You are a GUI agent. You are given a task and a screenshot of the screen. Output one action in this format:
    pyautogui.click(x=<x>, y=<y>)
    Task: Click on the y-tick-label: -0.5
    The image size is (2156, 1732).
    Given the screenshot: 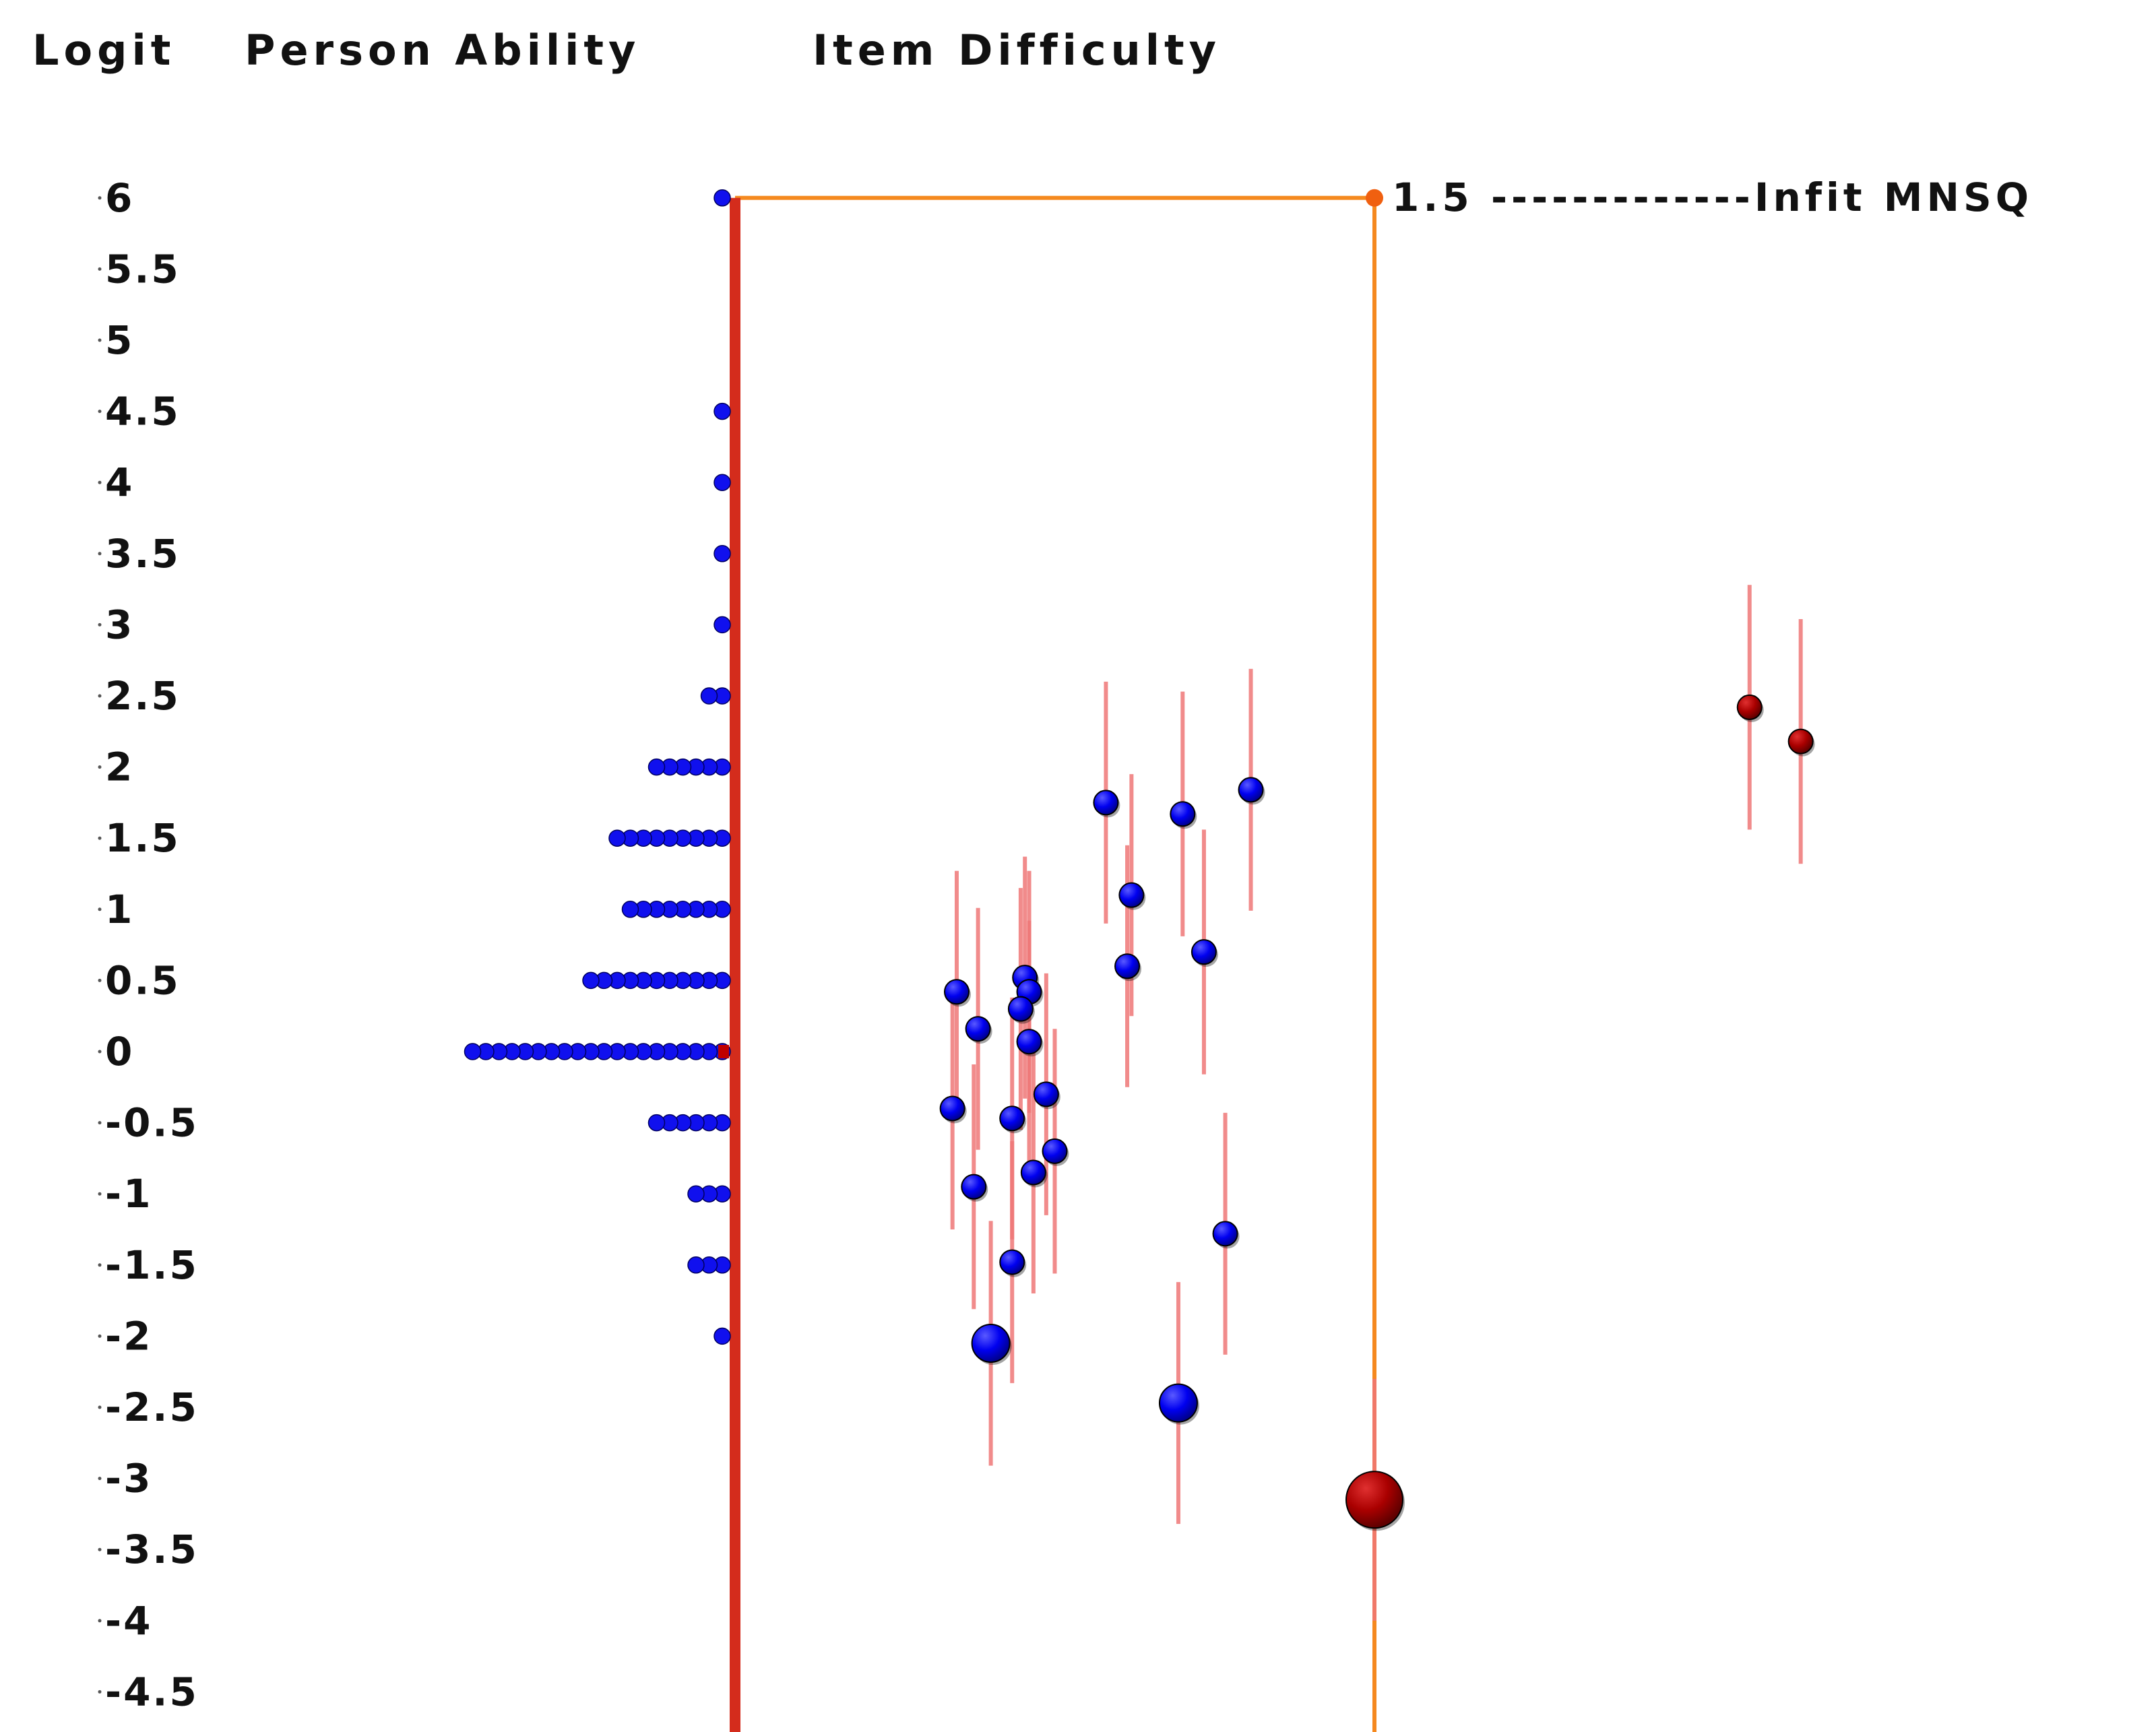 What is the action you would take?
    pyautogui.click(x=152, y=1123)
    